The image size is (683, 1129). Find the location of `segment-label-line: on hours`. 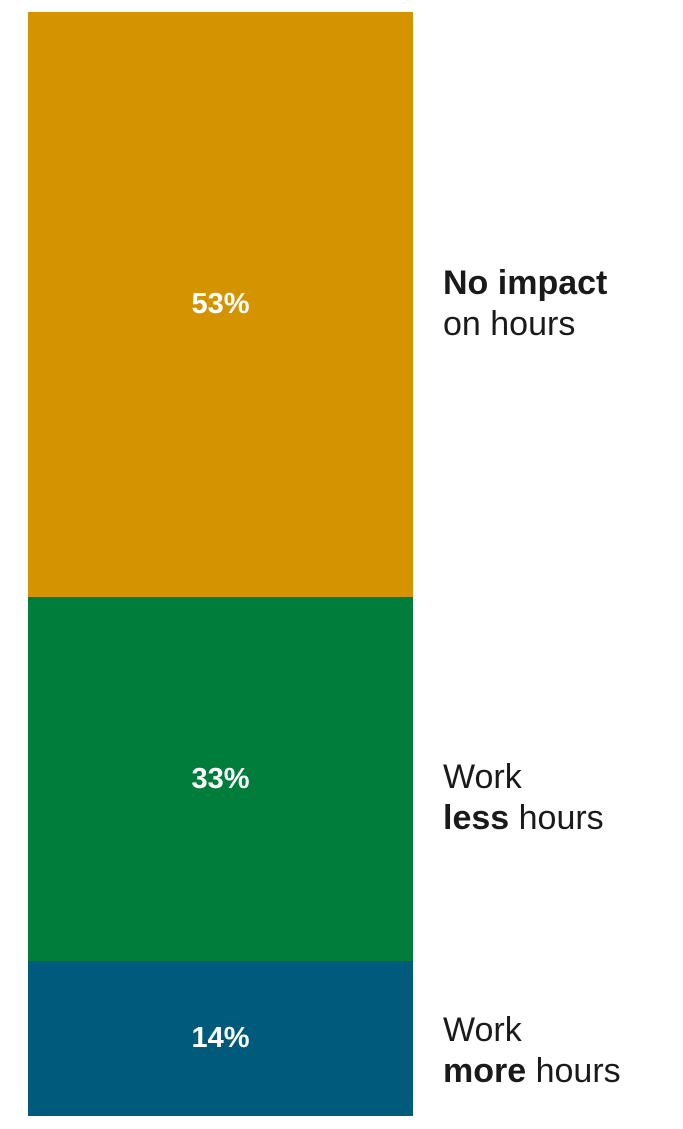

segment-label-line: on hours is located at coordinates (525, 324).